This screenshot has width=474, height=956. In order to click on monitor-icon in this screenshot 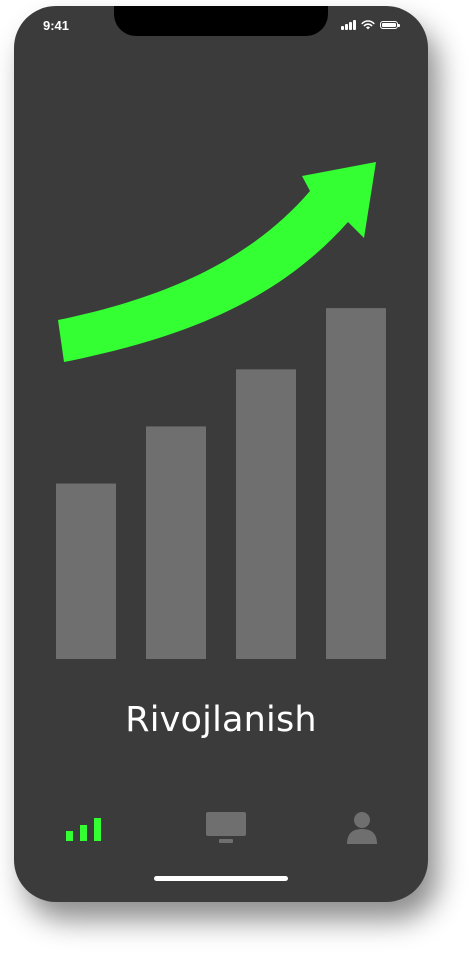, I will do `click(226, 827)`.